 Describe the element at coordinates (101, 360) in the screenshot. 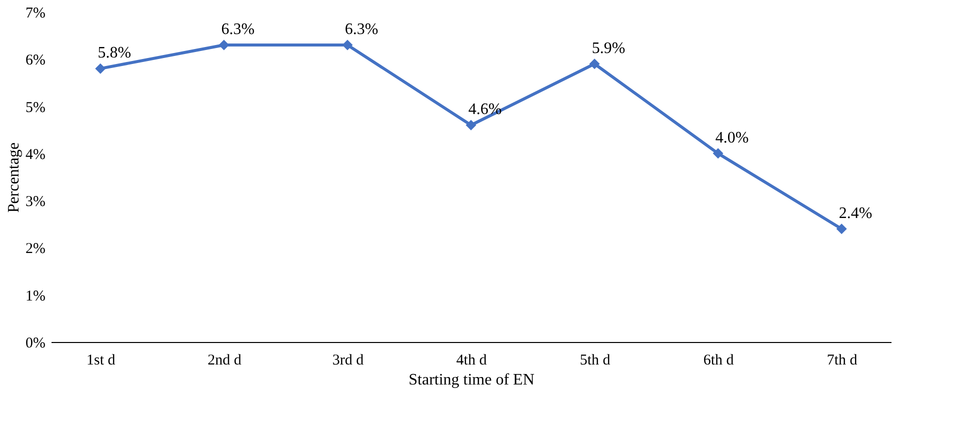

I see `x-tick-label: 1st d` at that location.